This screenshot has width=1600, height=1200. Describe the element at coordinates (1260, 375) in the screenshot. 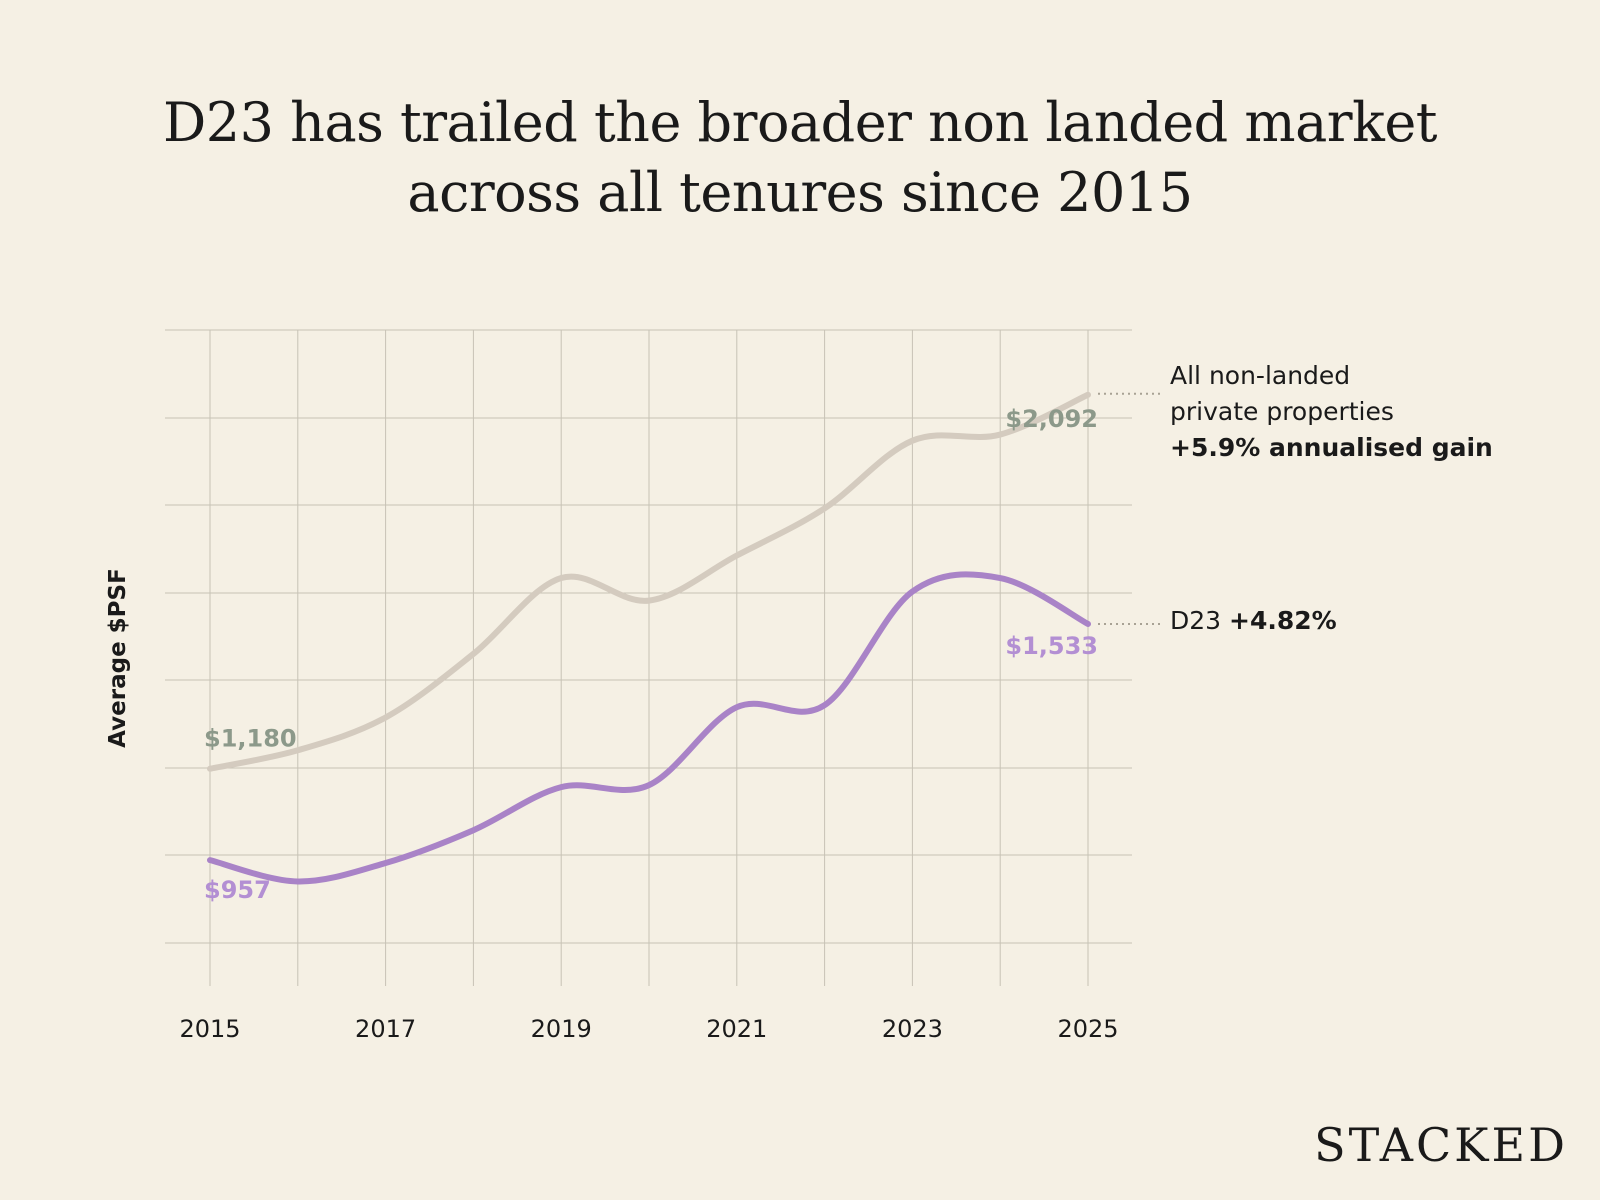

I see `legend-all-line-1: All non-landed` at that location.